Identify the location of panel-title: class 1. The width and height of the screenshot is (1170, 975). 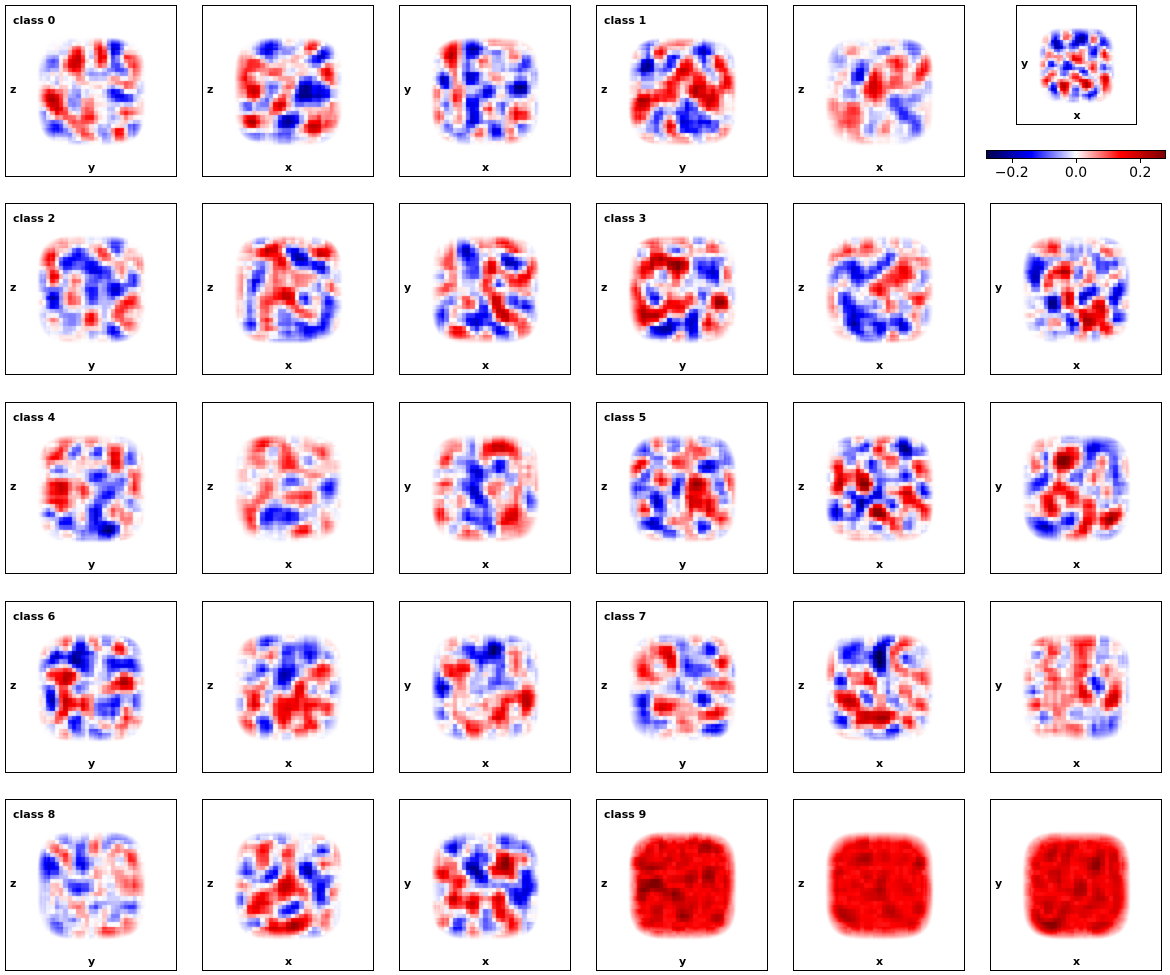
(625, 20).